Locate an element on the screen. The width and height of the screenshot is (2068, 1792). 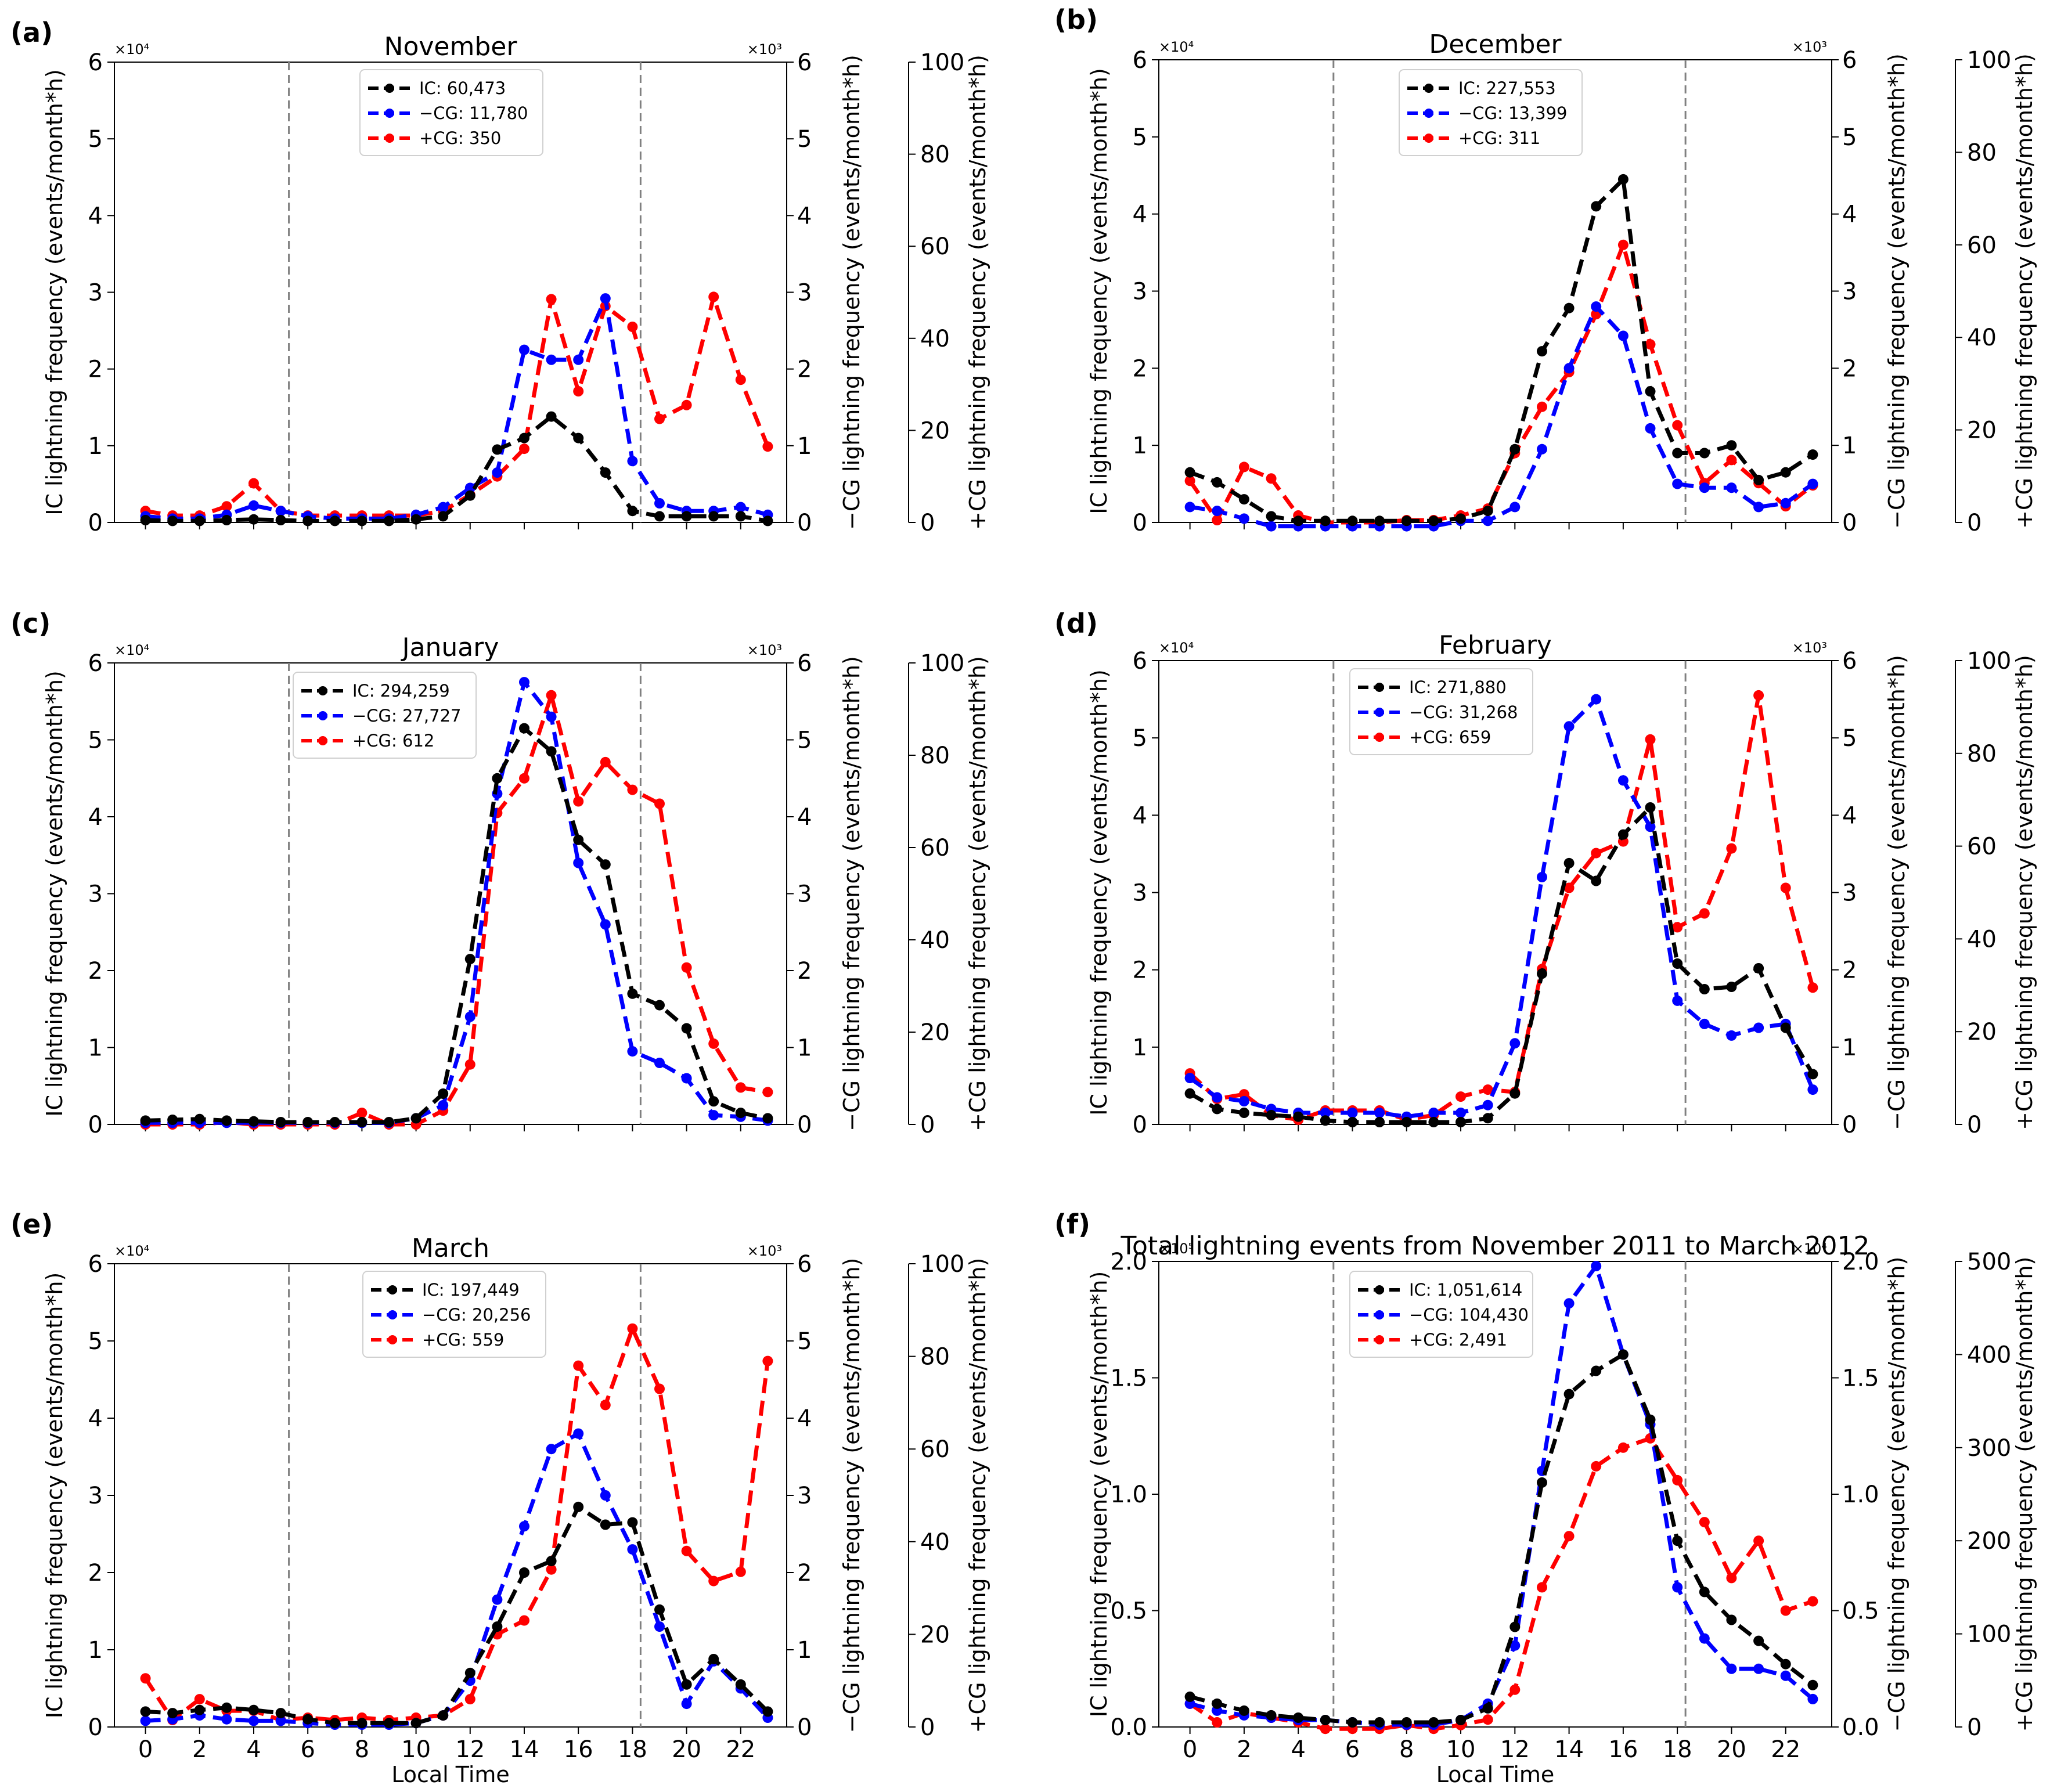
legend-entry: +CG: 2,491 is located at coordinates (1458, 1340).